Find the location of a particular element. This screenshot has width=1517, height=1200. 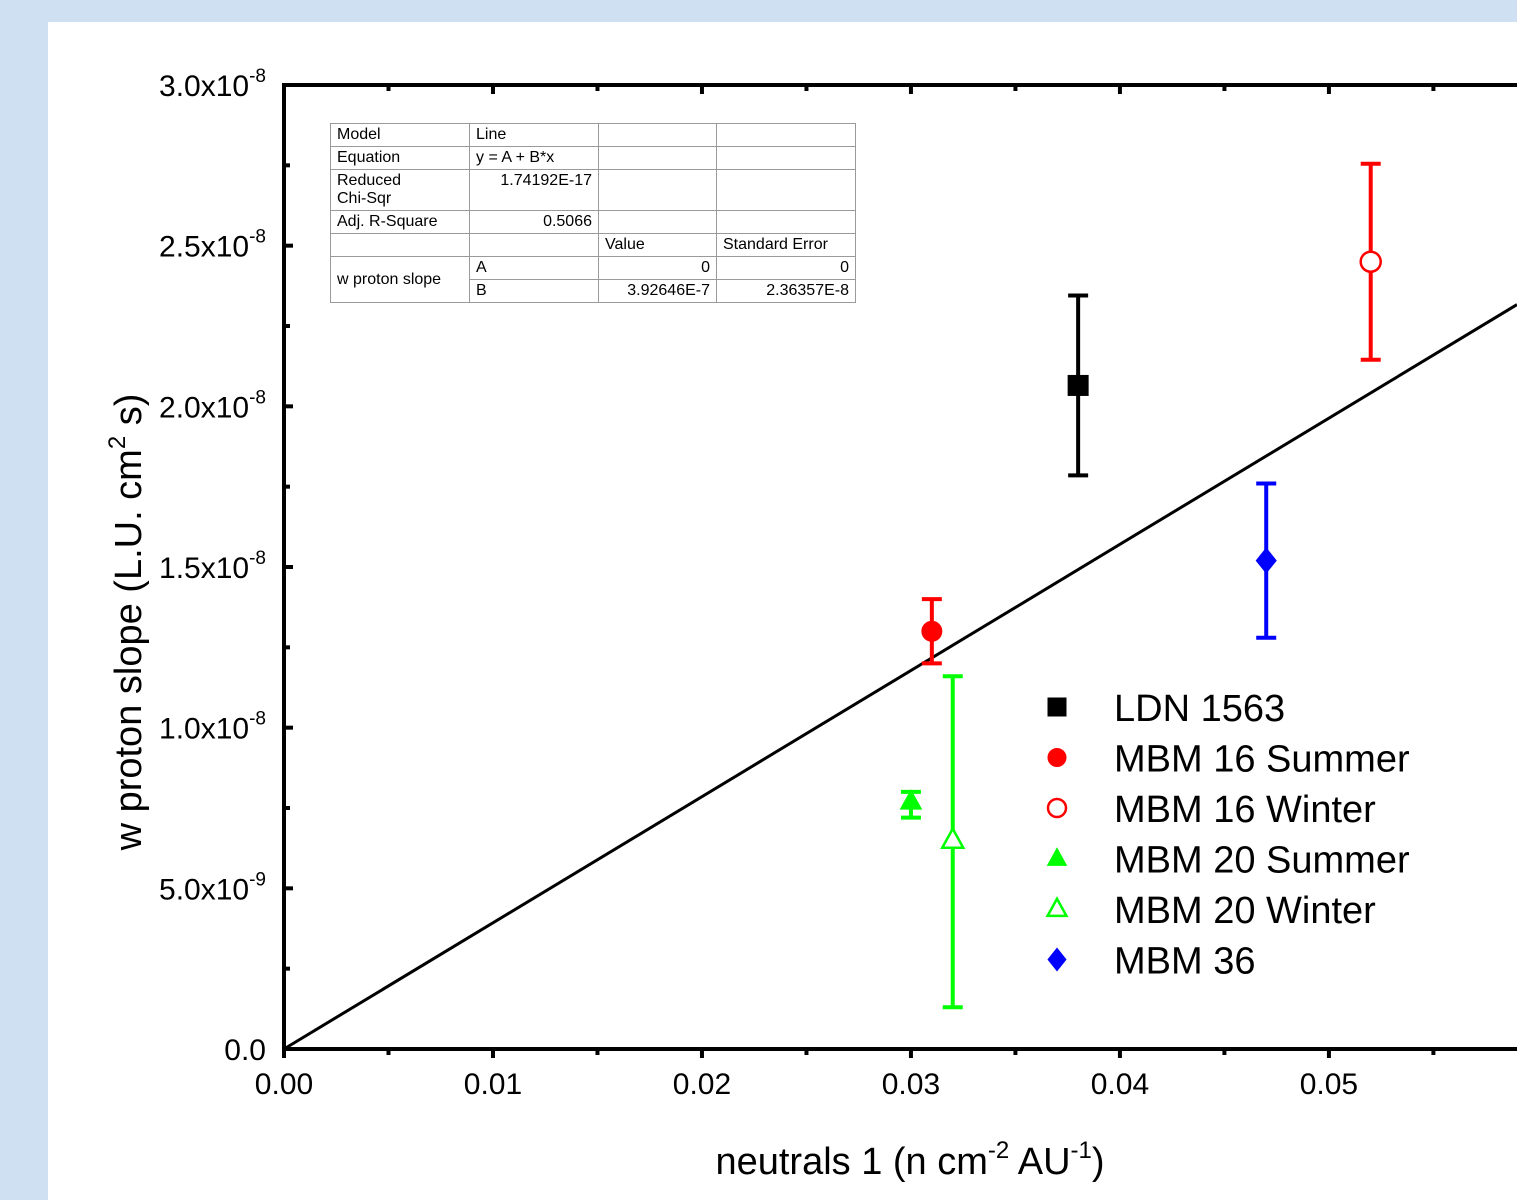

x-tick-label: 0.02 is located at coordinates (702, 1084).